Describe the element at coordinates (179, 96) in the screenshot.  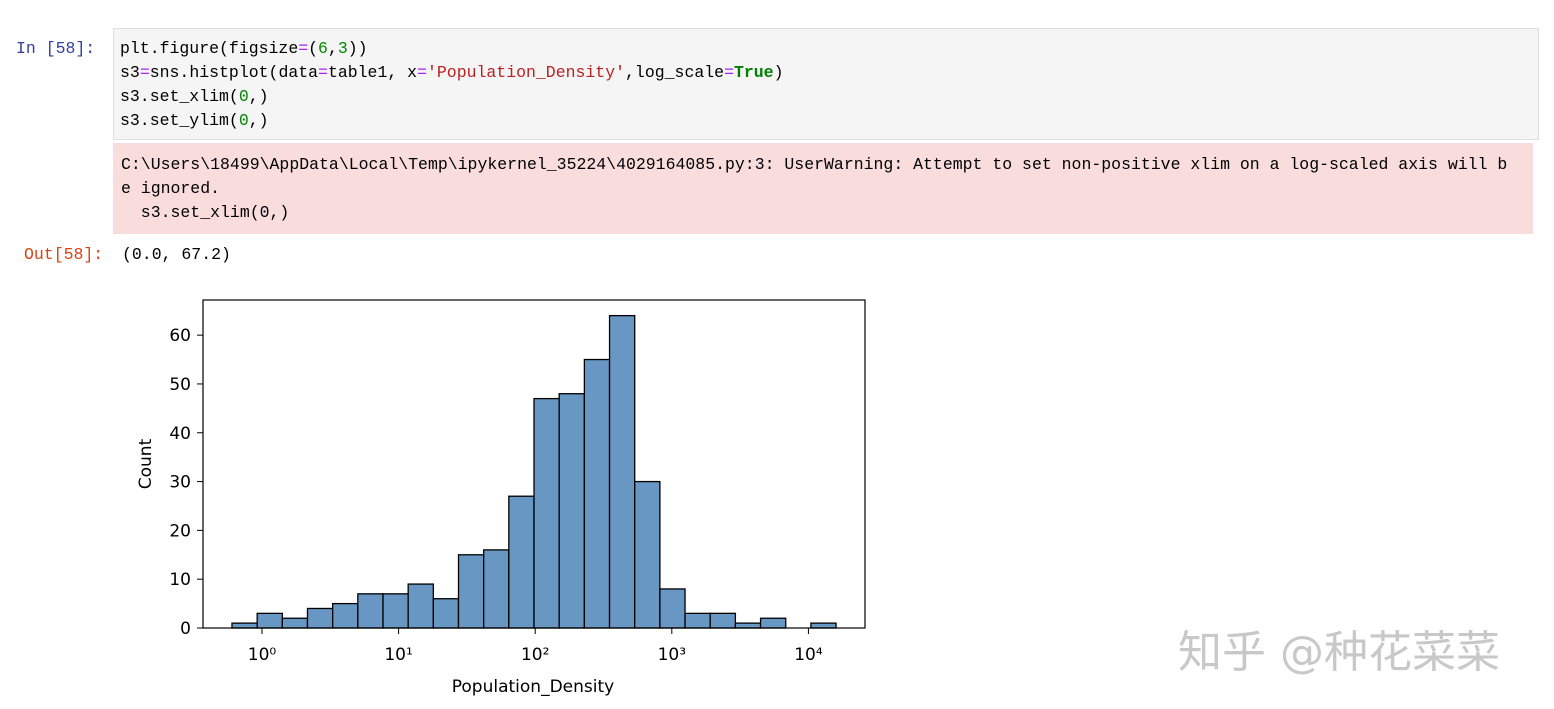
I see `code-token: s3.set_xlim(` at that location.